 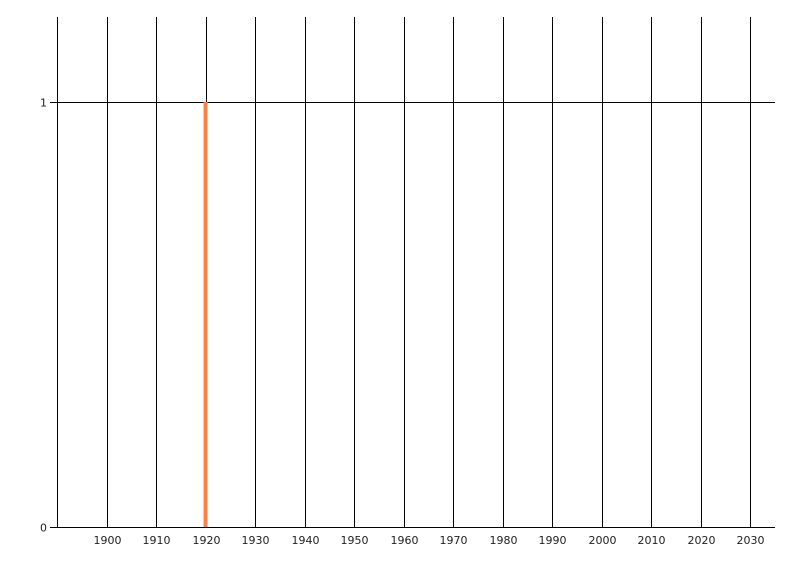 What do you see at coordinates (306, 540) in the screenshot?
I see `x-tick-label: 1940` at bounding box center [306, 540].